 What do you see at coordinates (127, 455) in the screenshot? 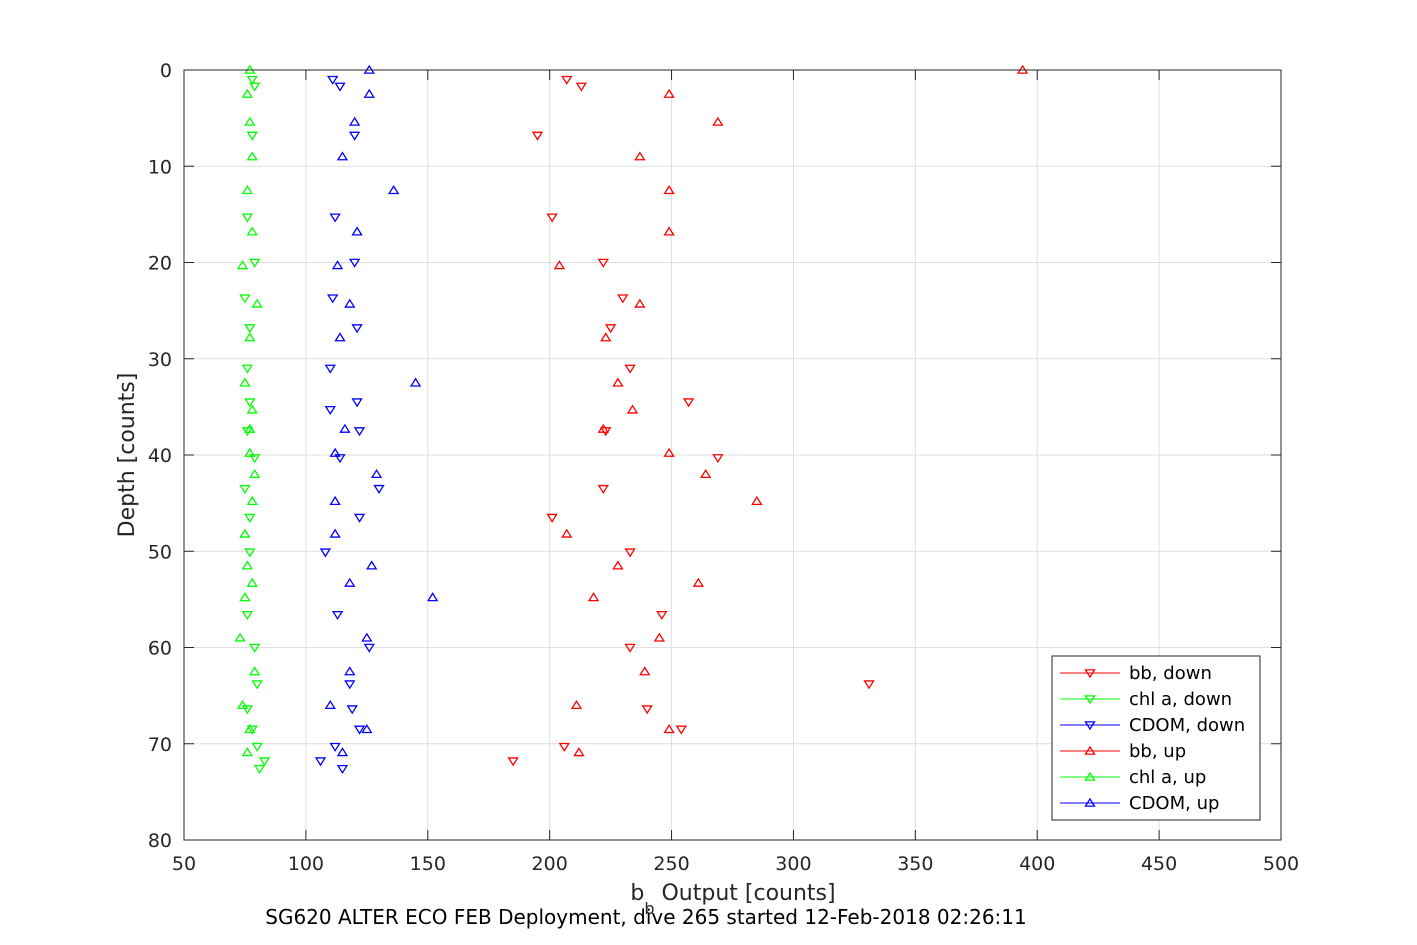
I see `y-axis-label: Depth [counts]` at bounding box center [127, 455].